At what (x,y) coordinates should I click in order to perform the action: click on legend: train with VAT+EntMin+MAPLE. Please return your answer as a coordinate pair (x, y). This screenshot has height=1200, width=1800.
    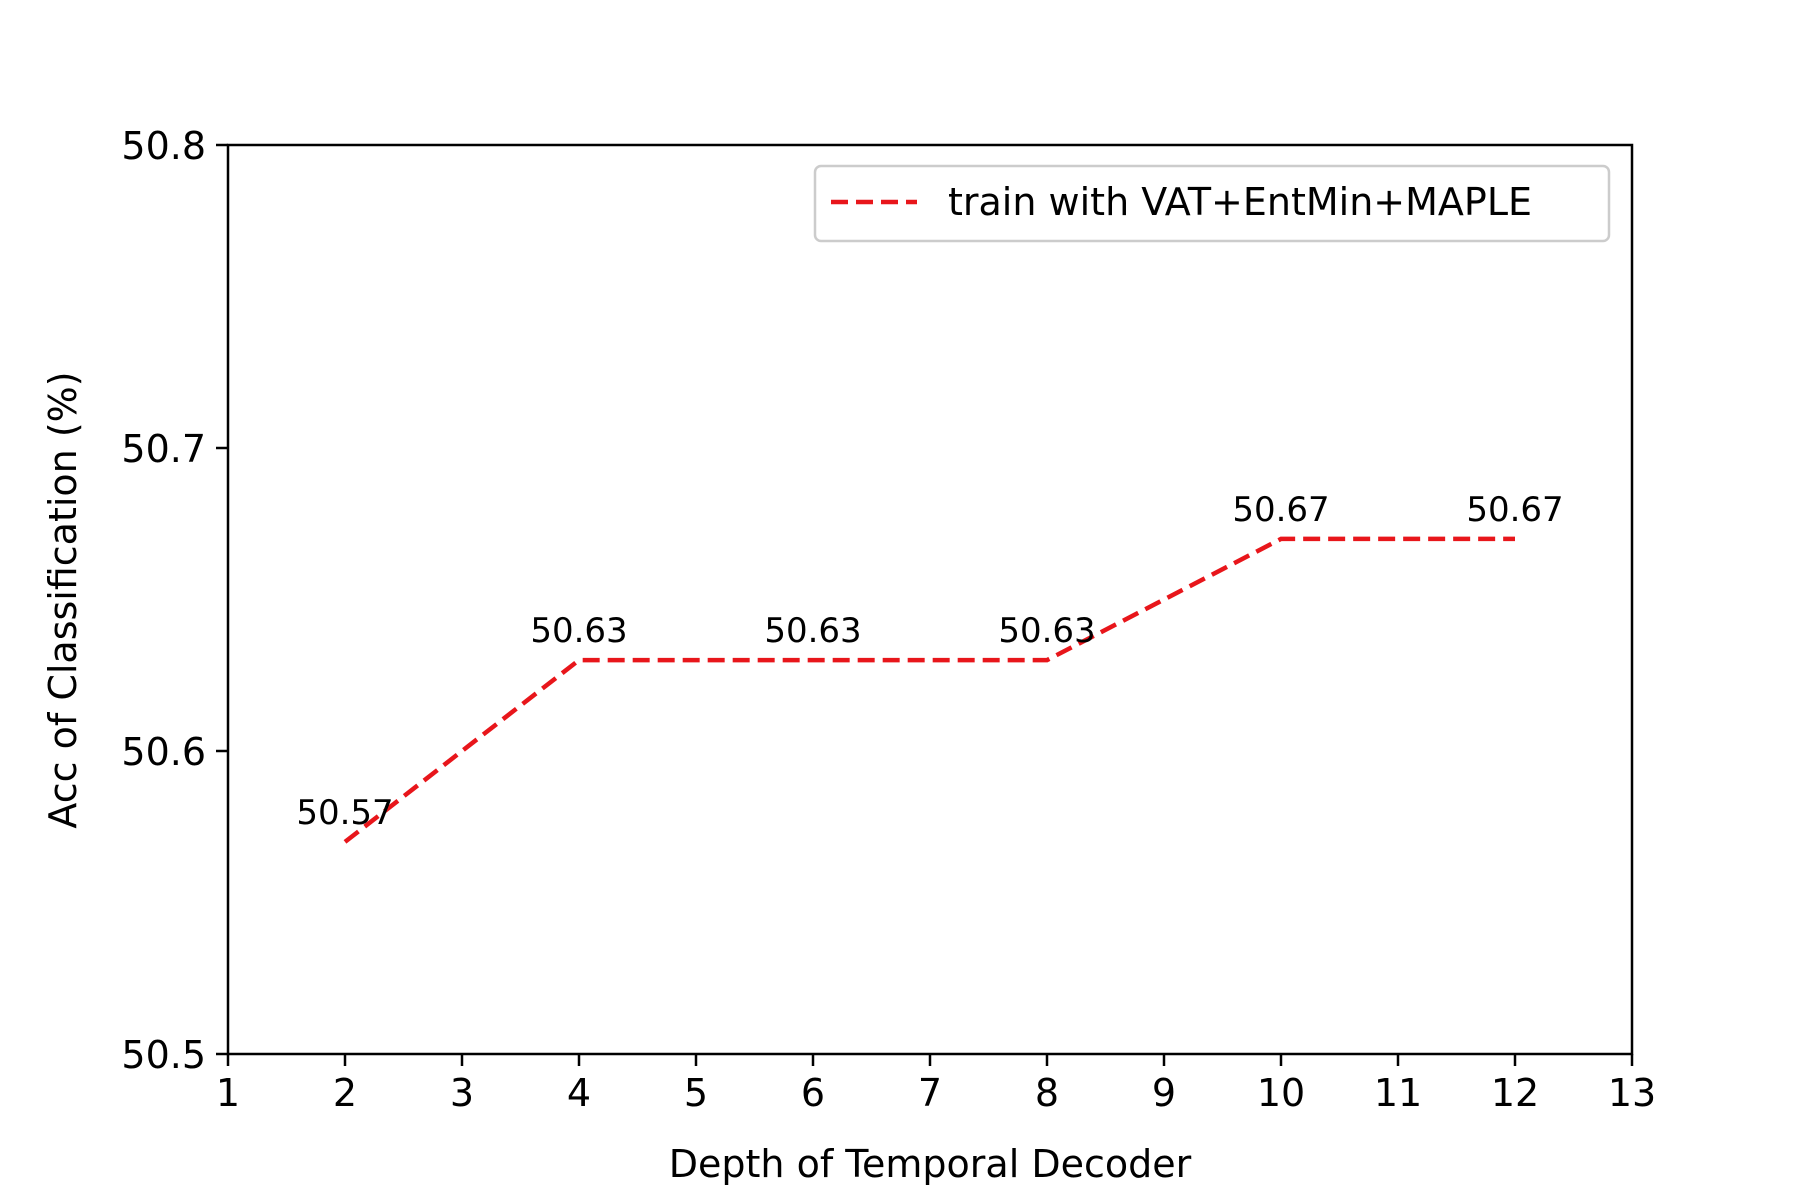
    Looking at the image, I should click on (1212, 203).